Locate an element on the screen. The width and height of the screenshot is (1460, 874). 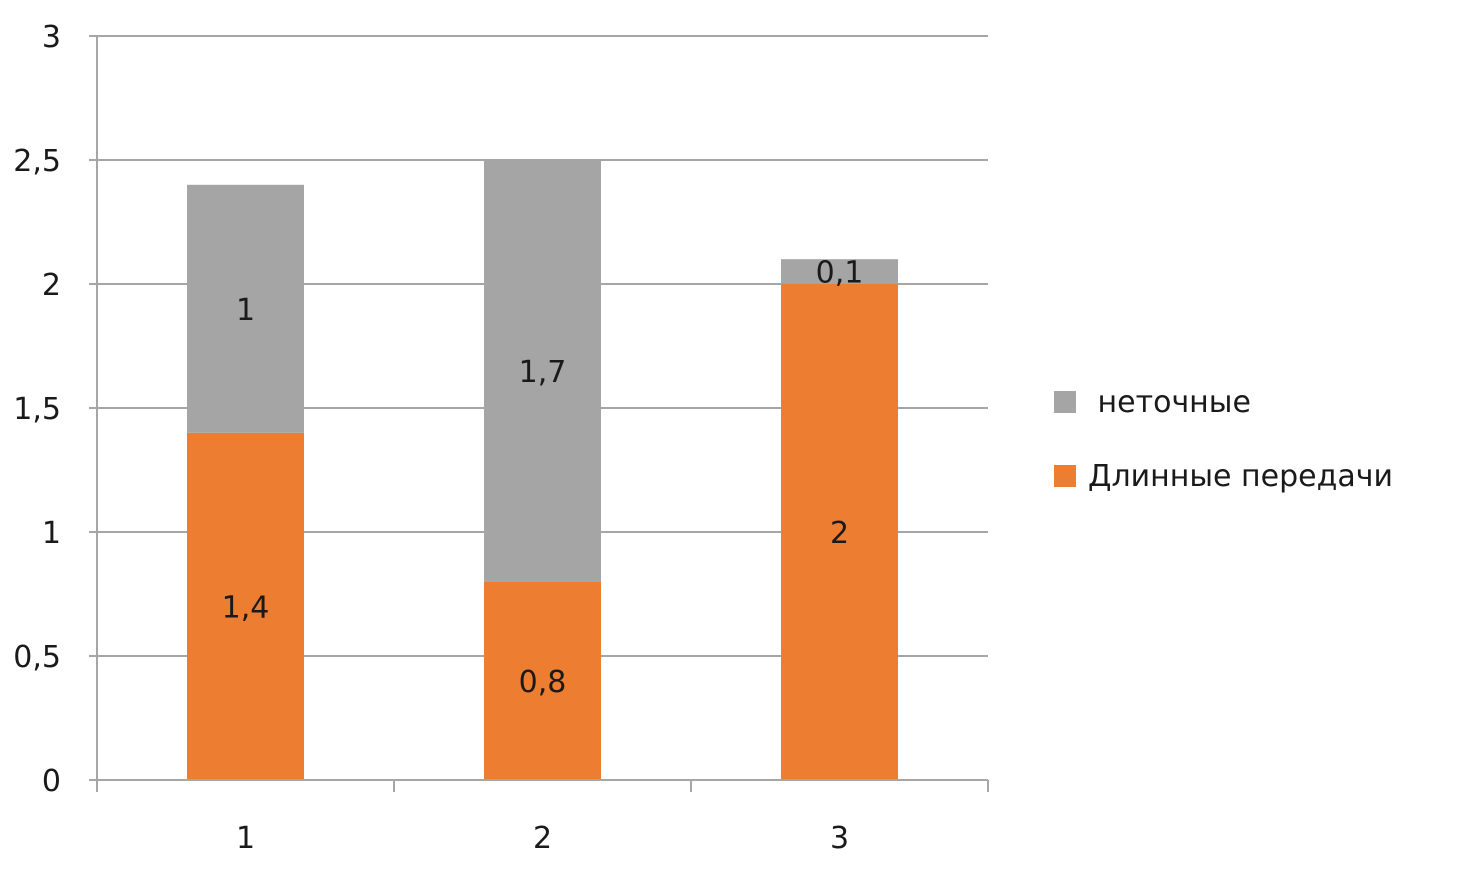
data-label: 0,8 is located at coordinates (543, 682).